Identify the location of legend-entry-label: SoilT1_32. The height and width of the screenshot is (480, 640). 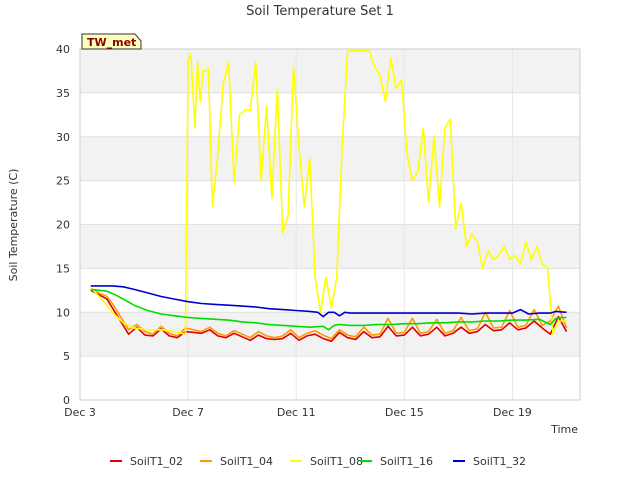
(499, 461).